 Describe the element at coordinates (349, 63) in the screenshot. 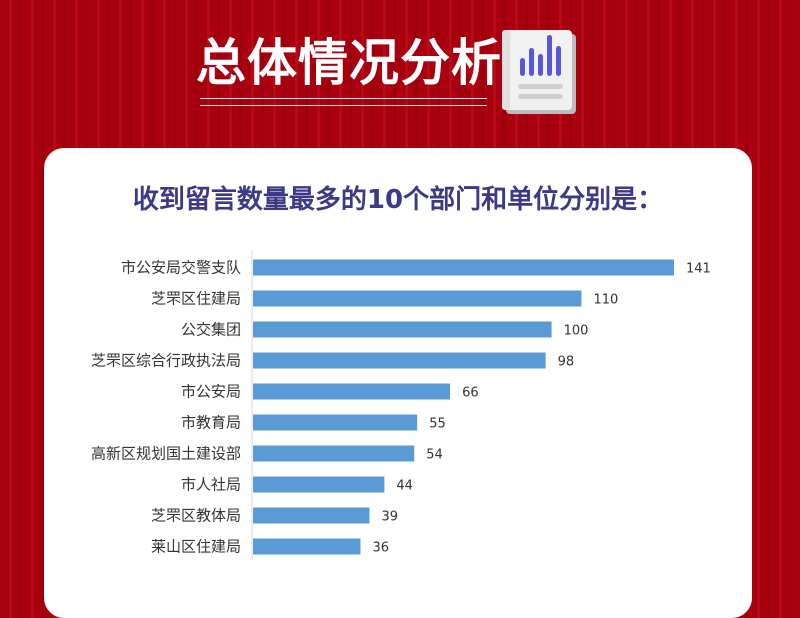

I see `page-title: 总体情况分析` at that location.